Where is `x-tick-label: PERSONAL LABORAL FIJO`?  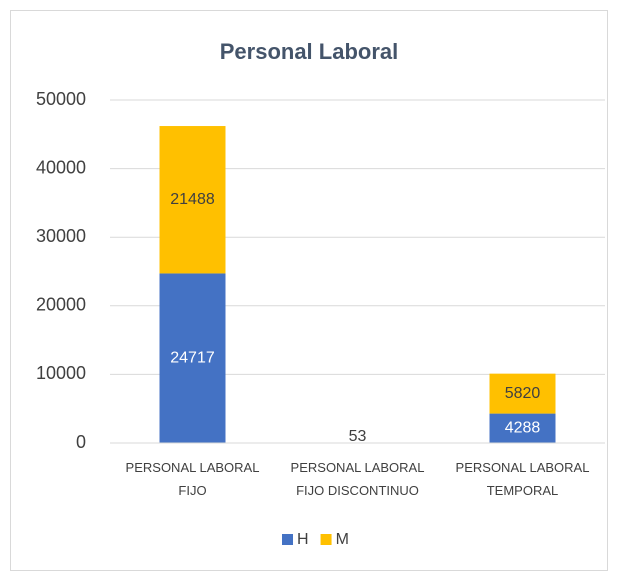
x-tick-label: PERSONAL LABORAL FIJO is located at coordinates (192, 479).